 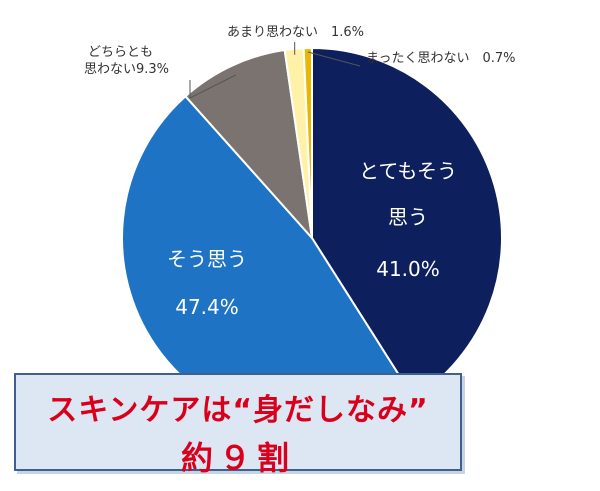 I want to click on slice-label-very-line1: とてもそう, so click(x=408, y=171).